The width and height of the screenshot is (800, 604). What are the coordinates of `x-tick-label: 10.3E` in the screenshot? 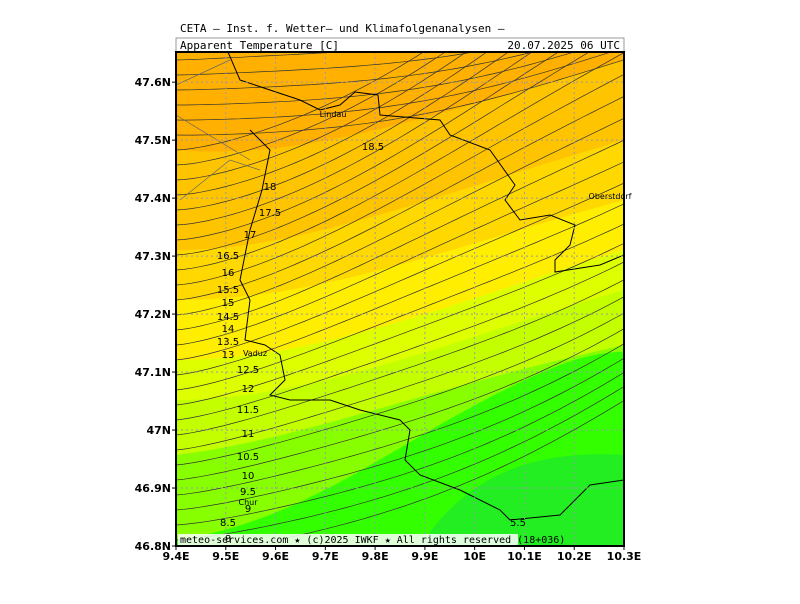 It's located at (624, 556).